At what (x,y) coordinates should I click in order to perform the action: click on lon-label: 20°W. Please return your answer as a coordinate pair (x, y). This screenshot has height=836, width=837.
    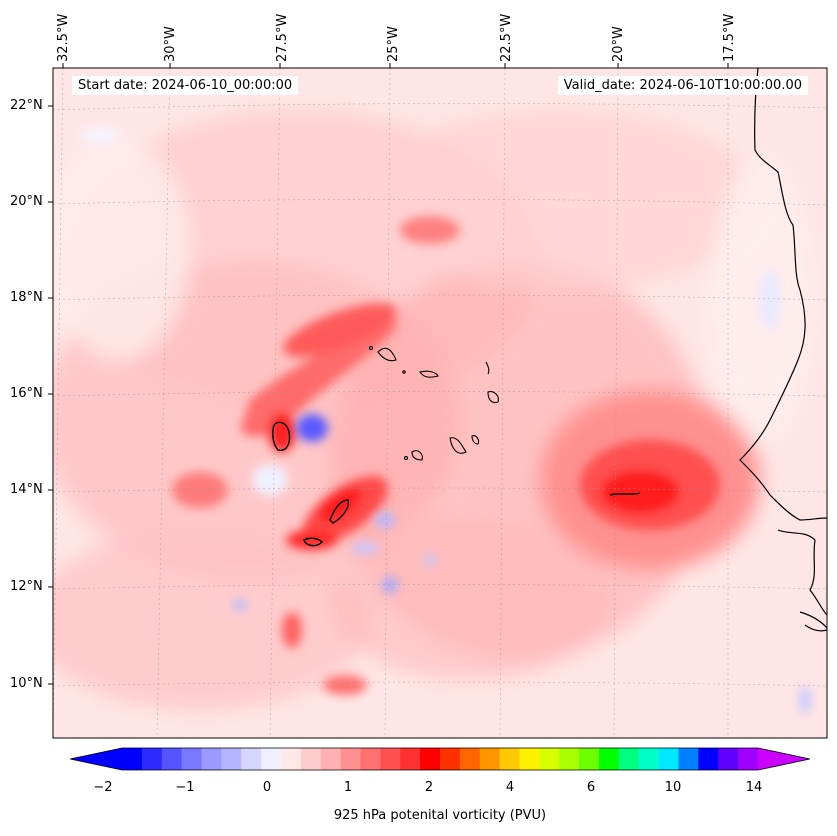
    Looking at the image, I should click on (618, 44).